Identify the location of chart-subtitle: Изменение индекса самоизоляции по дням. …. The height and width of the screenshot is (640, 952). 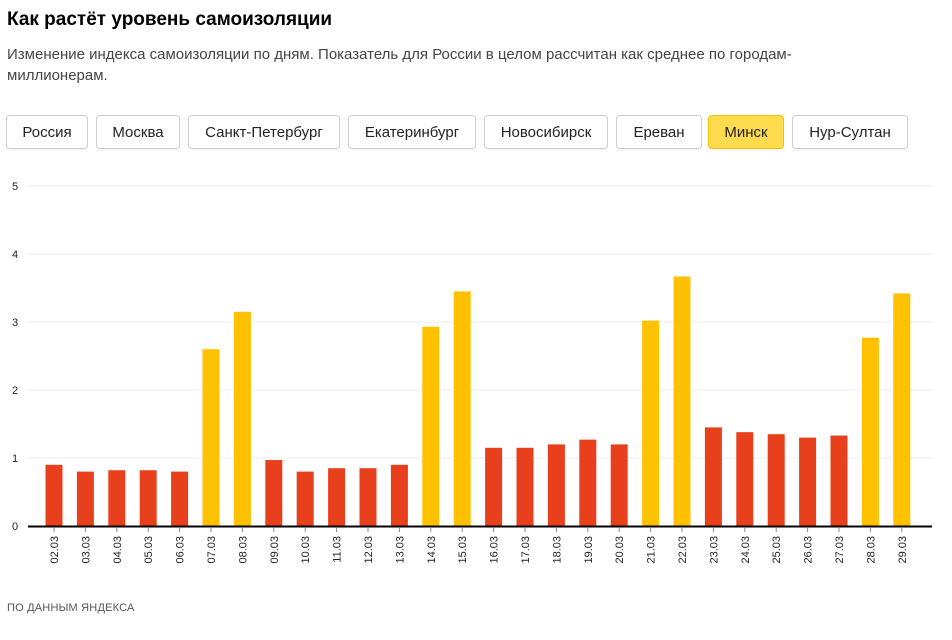
(399, 65).